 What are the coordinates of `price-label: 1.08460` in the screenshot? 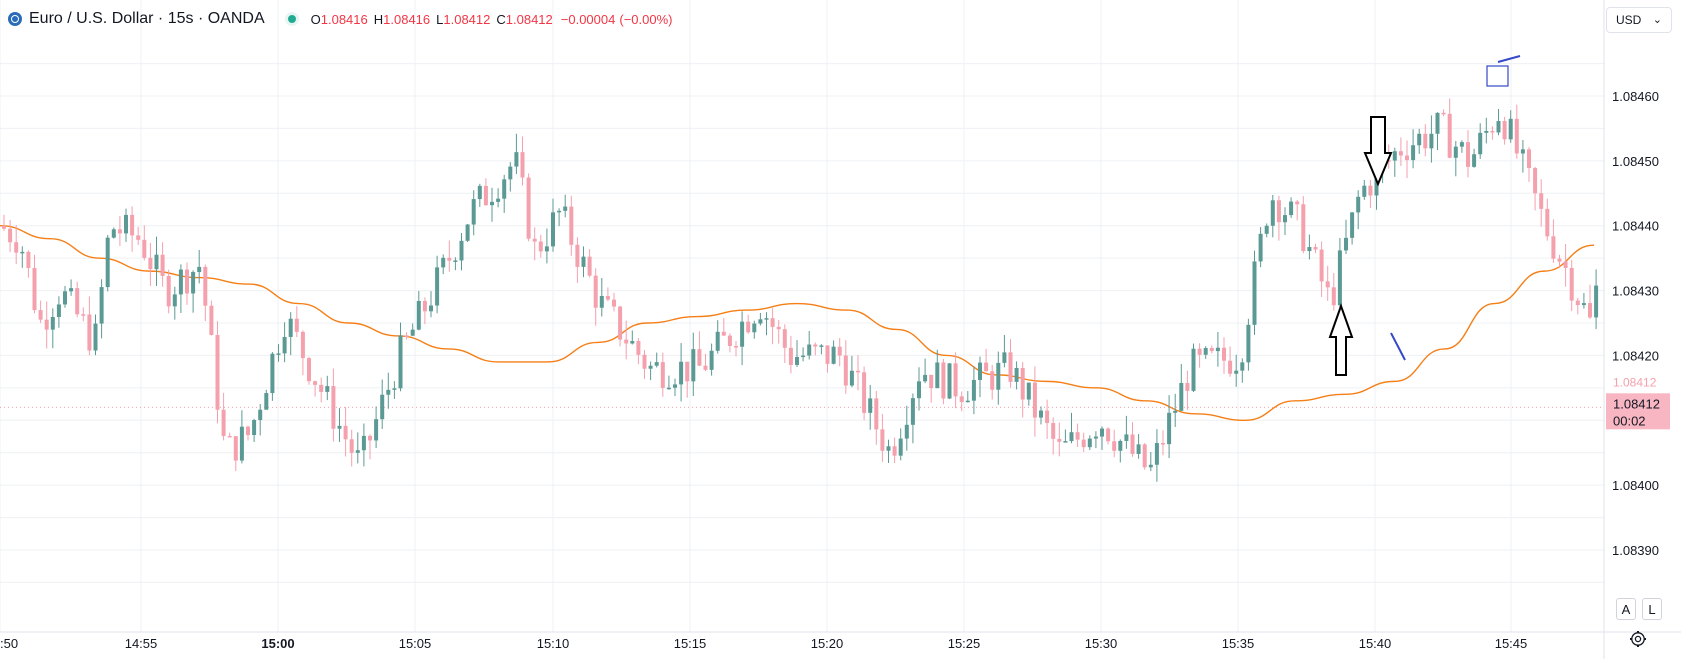 It's located at (1635, 96).